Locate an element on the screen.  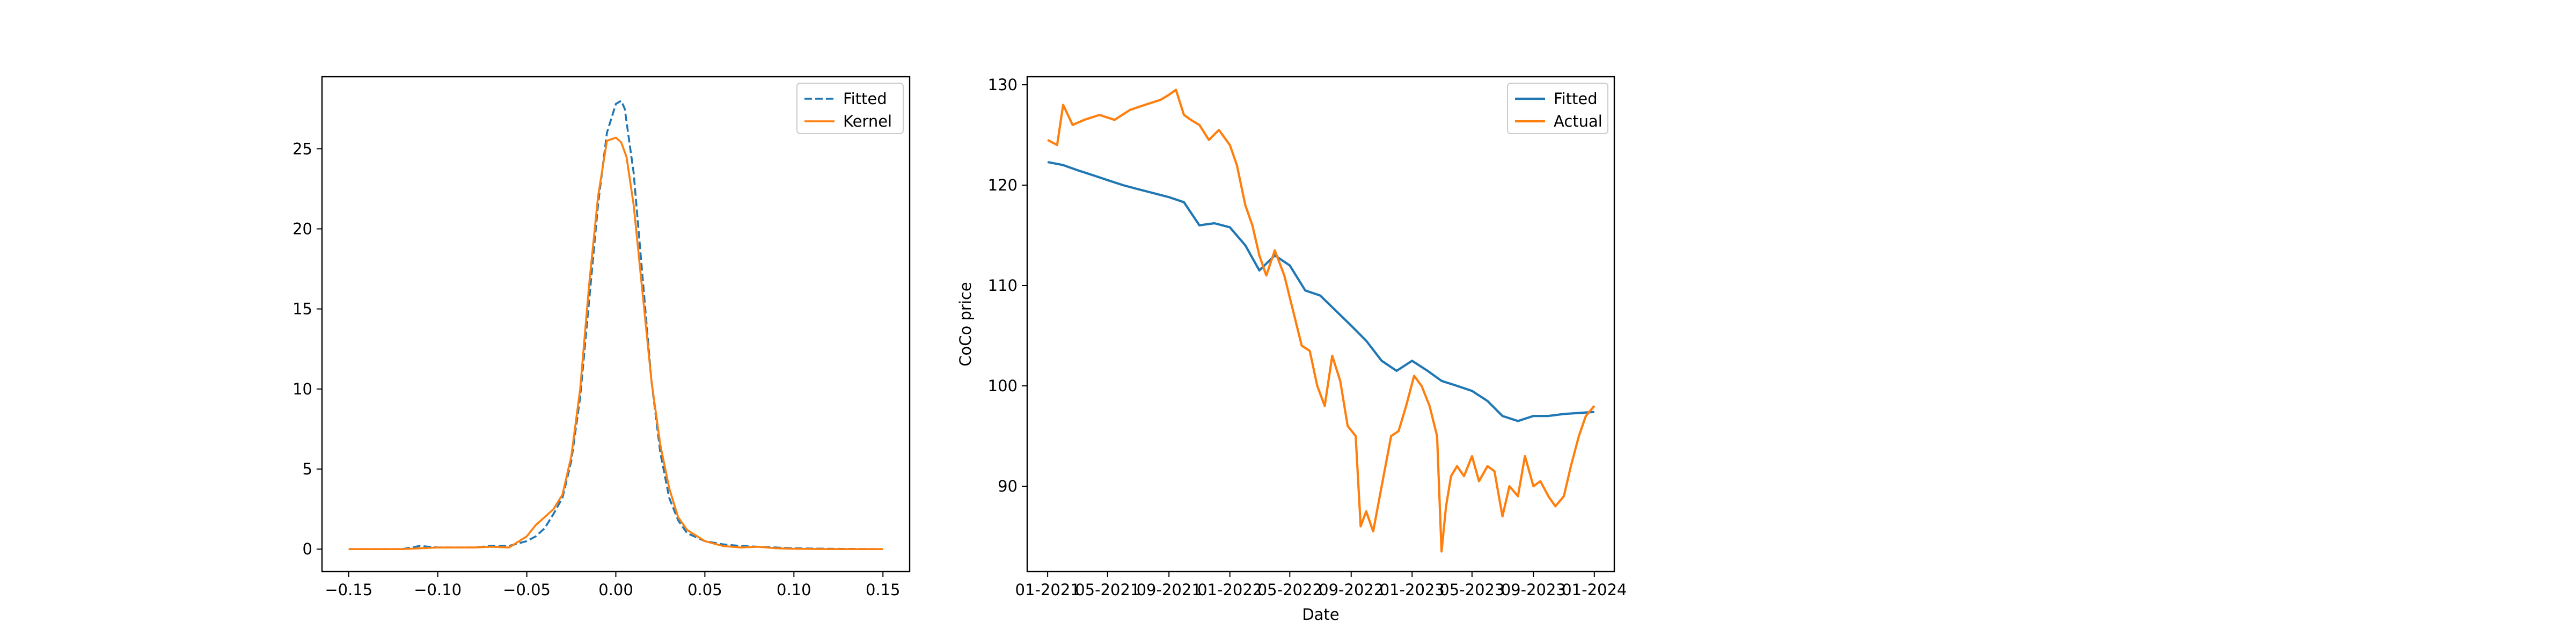
x-tick-label: 05-2021 is located at coordinates (1107, 590).